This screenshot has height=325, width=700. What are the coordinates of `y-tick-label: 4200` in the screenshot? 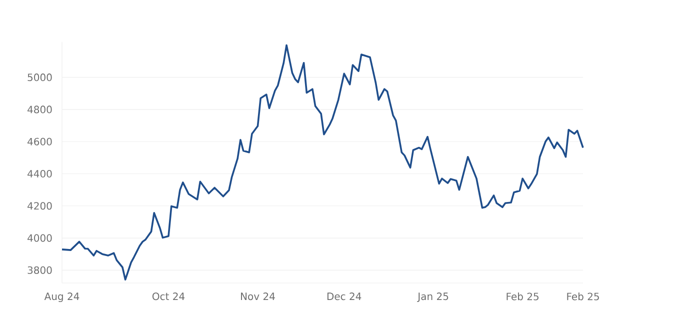 It's located at (40, 206).